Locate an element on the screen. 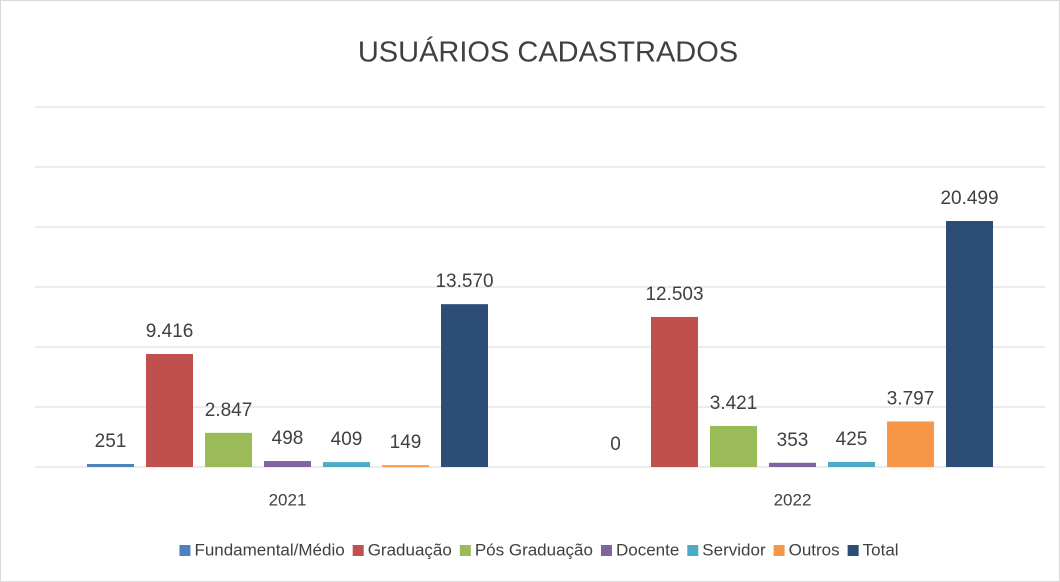 This screenshot has height=582, width=1060. data-label: 0 is located at coordinates (615, 444).